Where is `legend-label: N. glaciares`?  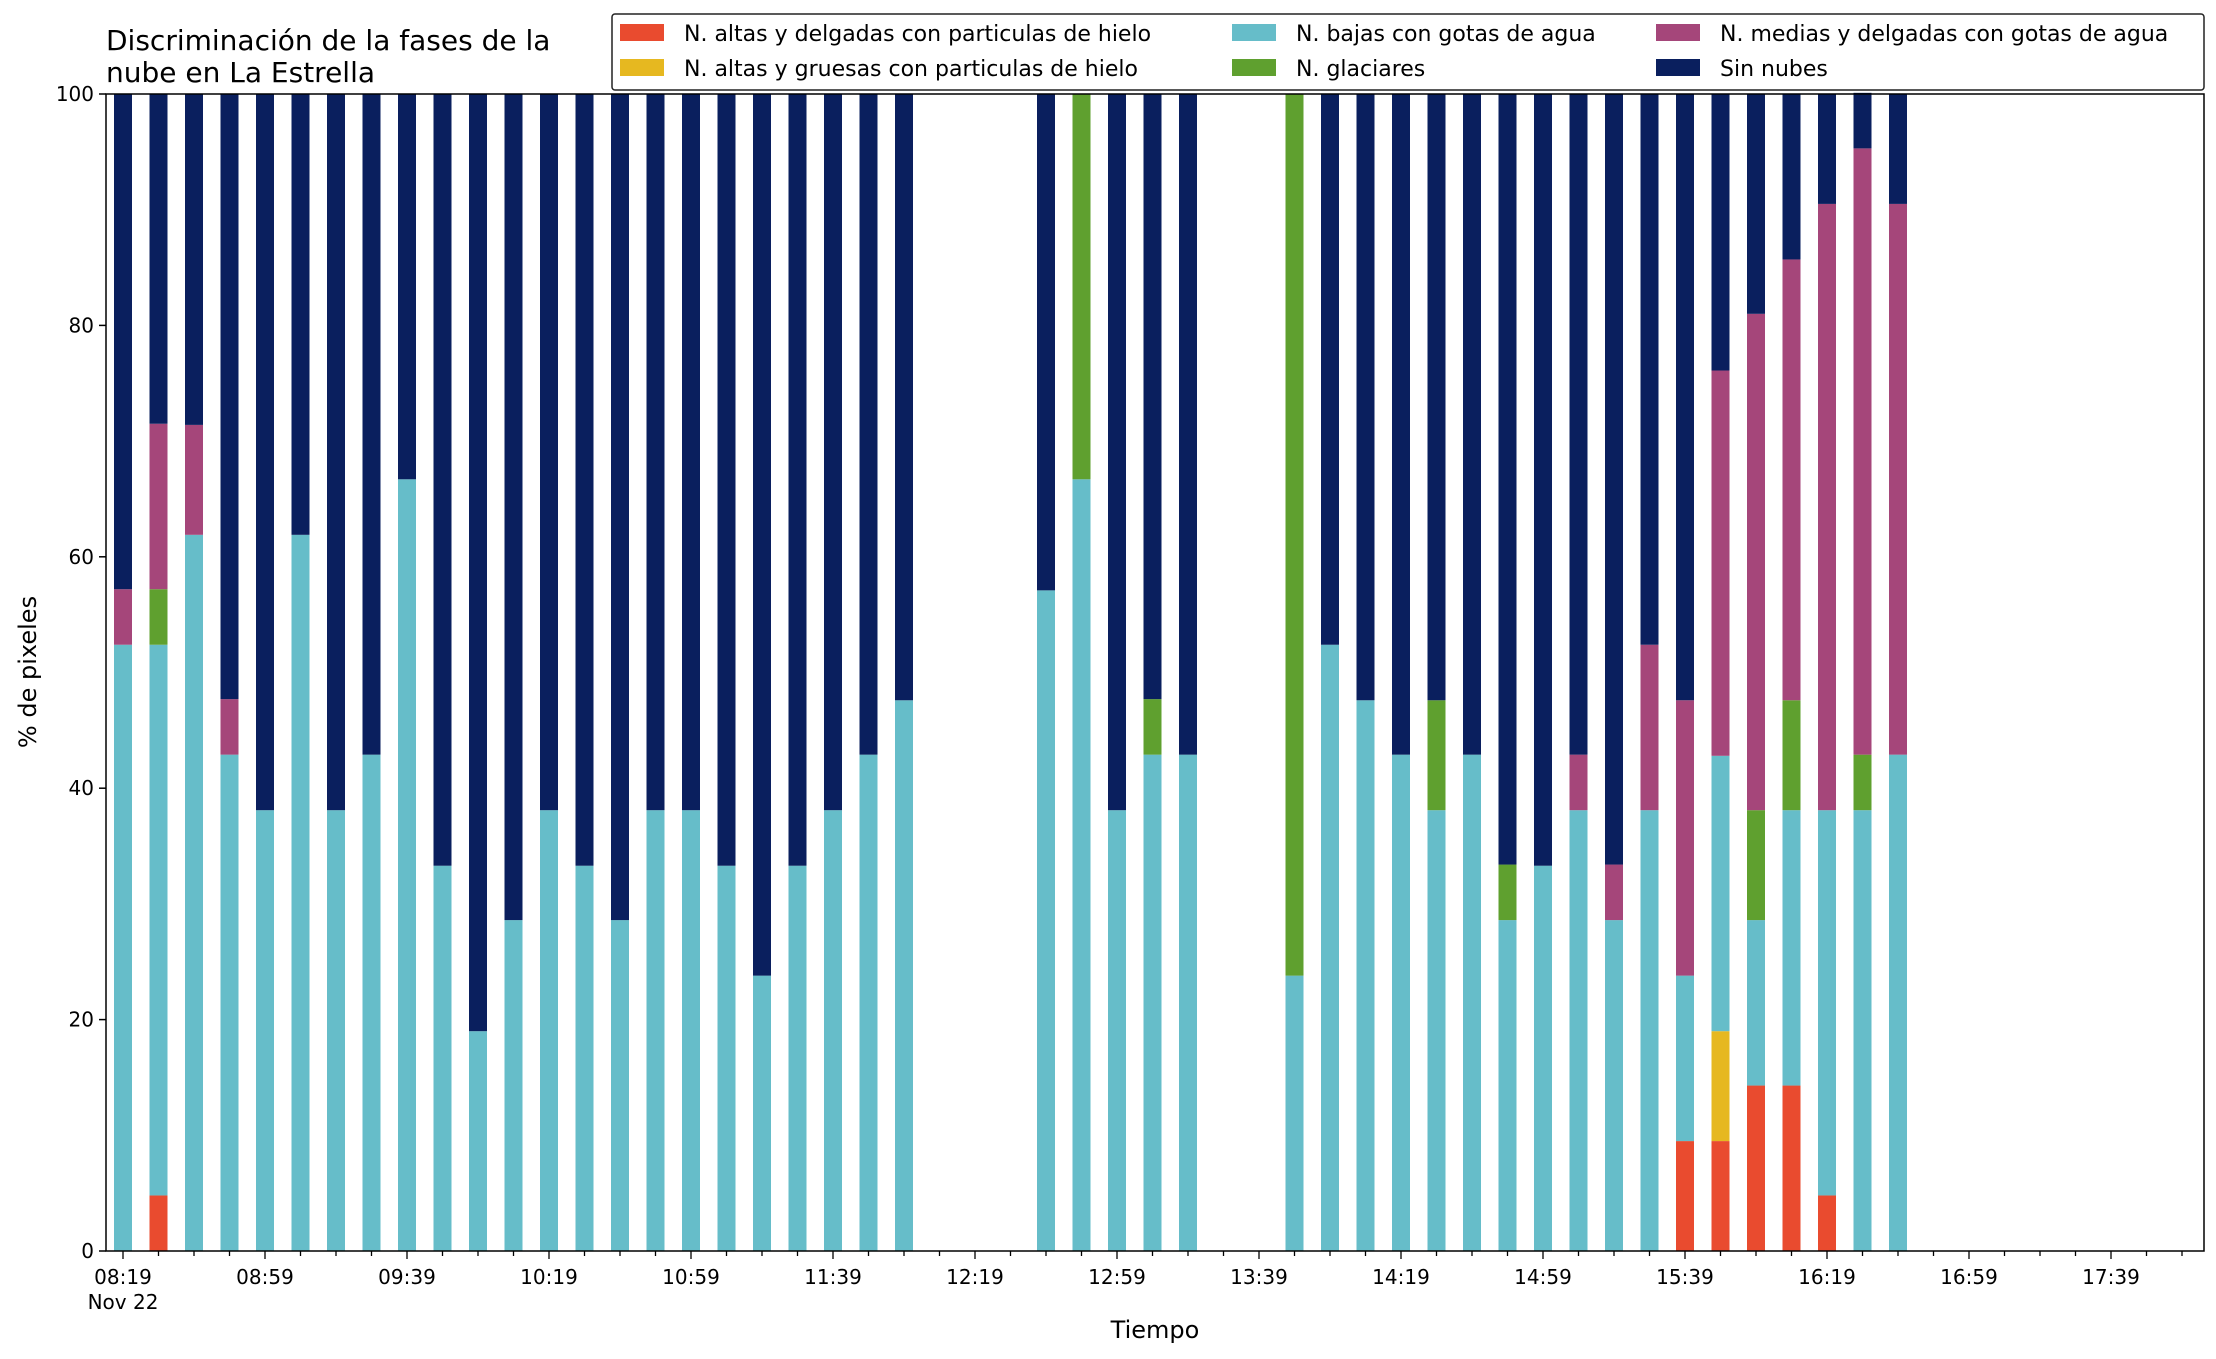 legend-label: N. glaciares is located at coordinates (1360, 69).